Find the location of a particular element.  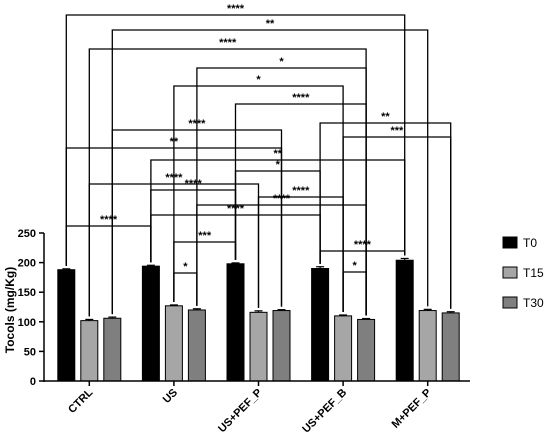

y-axis-label: Tocols (mg/Kg) is located at coordinates (10, 310).